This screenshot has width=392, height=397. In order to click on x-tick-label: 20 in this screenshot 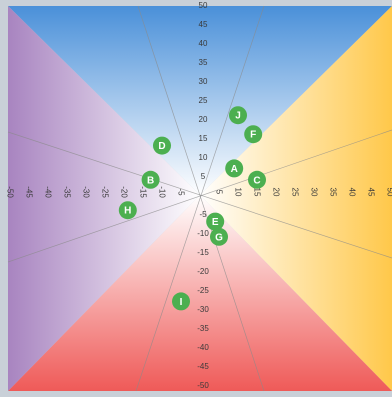, I will do `click(276, 192)`.